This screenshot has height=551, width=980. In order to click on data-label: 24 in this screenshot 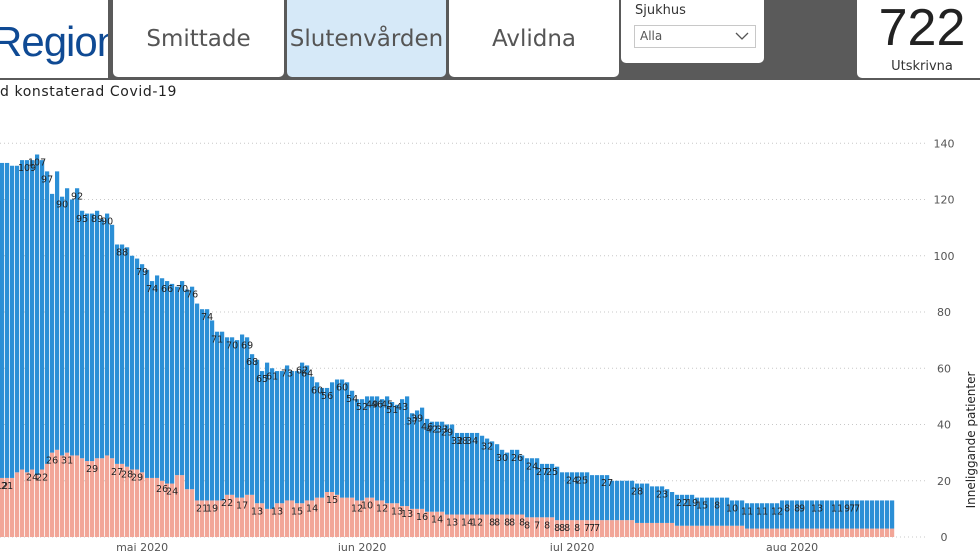, I will do `click(32, 478)`.